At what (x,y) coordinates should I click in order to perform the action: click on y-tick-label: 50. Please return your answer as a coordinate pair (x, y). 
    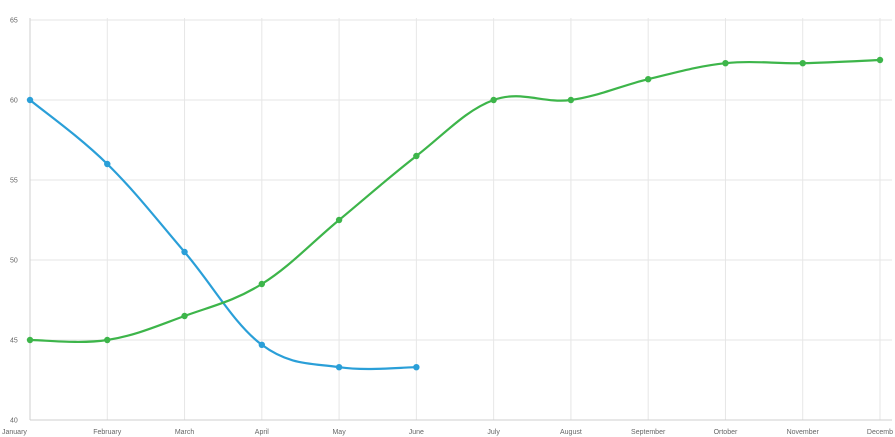
    Looking at the image, I should click on (14, 261).